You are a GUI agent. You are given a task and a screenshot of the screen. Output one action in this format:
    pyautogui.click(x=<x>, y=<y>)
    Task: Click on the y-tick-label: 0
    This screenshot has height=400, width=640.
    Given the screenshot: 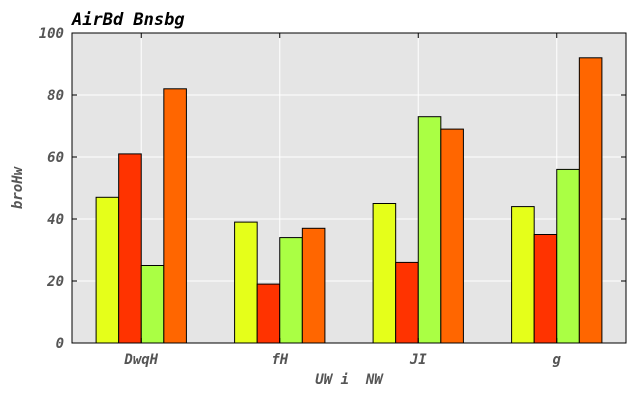 What is the action you would take?
    pyautogui.click(x=60, y=344)
    